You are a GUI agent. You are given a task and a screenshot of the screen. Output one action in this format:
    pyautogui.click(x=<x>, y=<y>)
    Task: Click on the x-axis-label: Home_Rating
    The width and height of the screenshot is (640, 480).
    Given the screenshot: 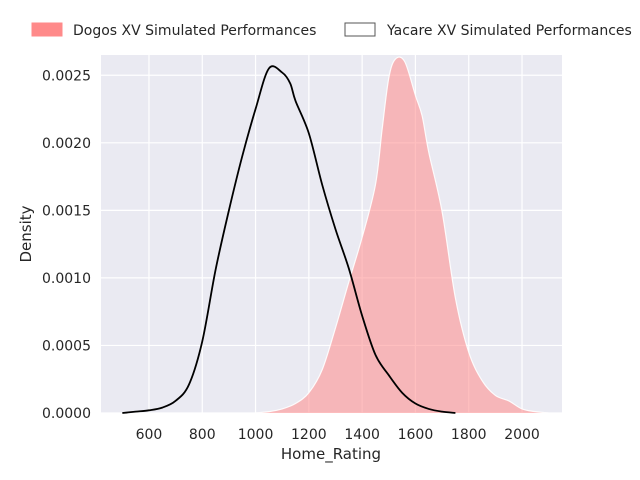 What is the action you would take?
    pyautogui.click(x=331, y=454)
    